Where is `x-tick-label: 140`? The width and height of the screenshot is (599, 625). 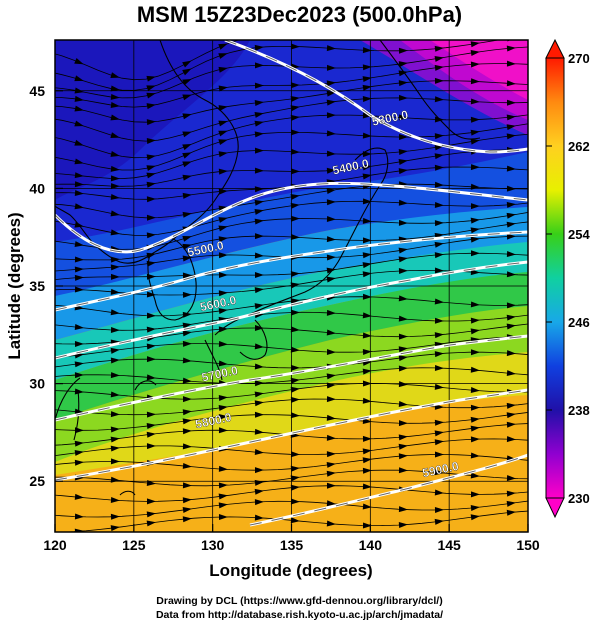
x-tick-label: 140 is located at coordinates (371, 545).